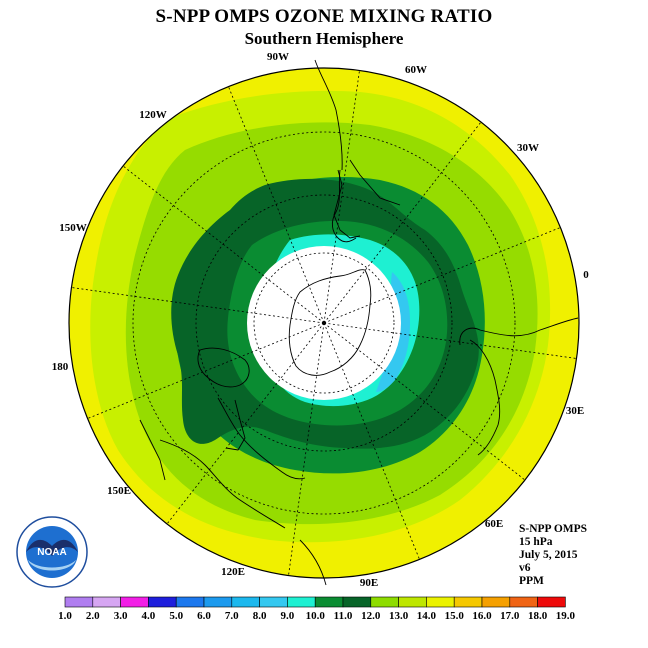  I want to click on longitude-label: 150E, so click(119, 491).